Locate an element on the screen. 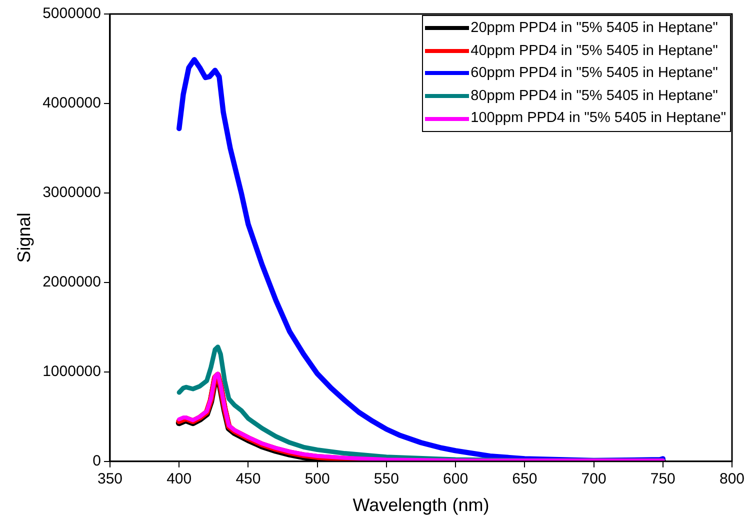  y-tick-label: 5000000 is located at coordinates (71, 13).